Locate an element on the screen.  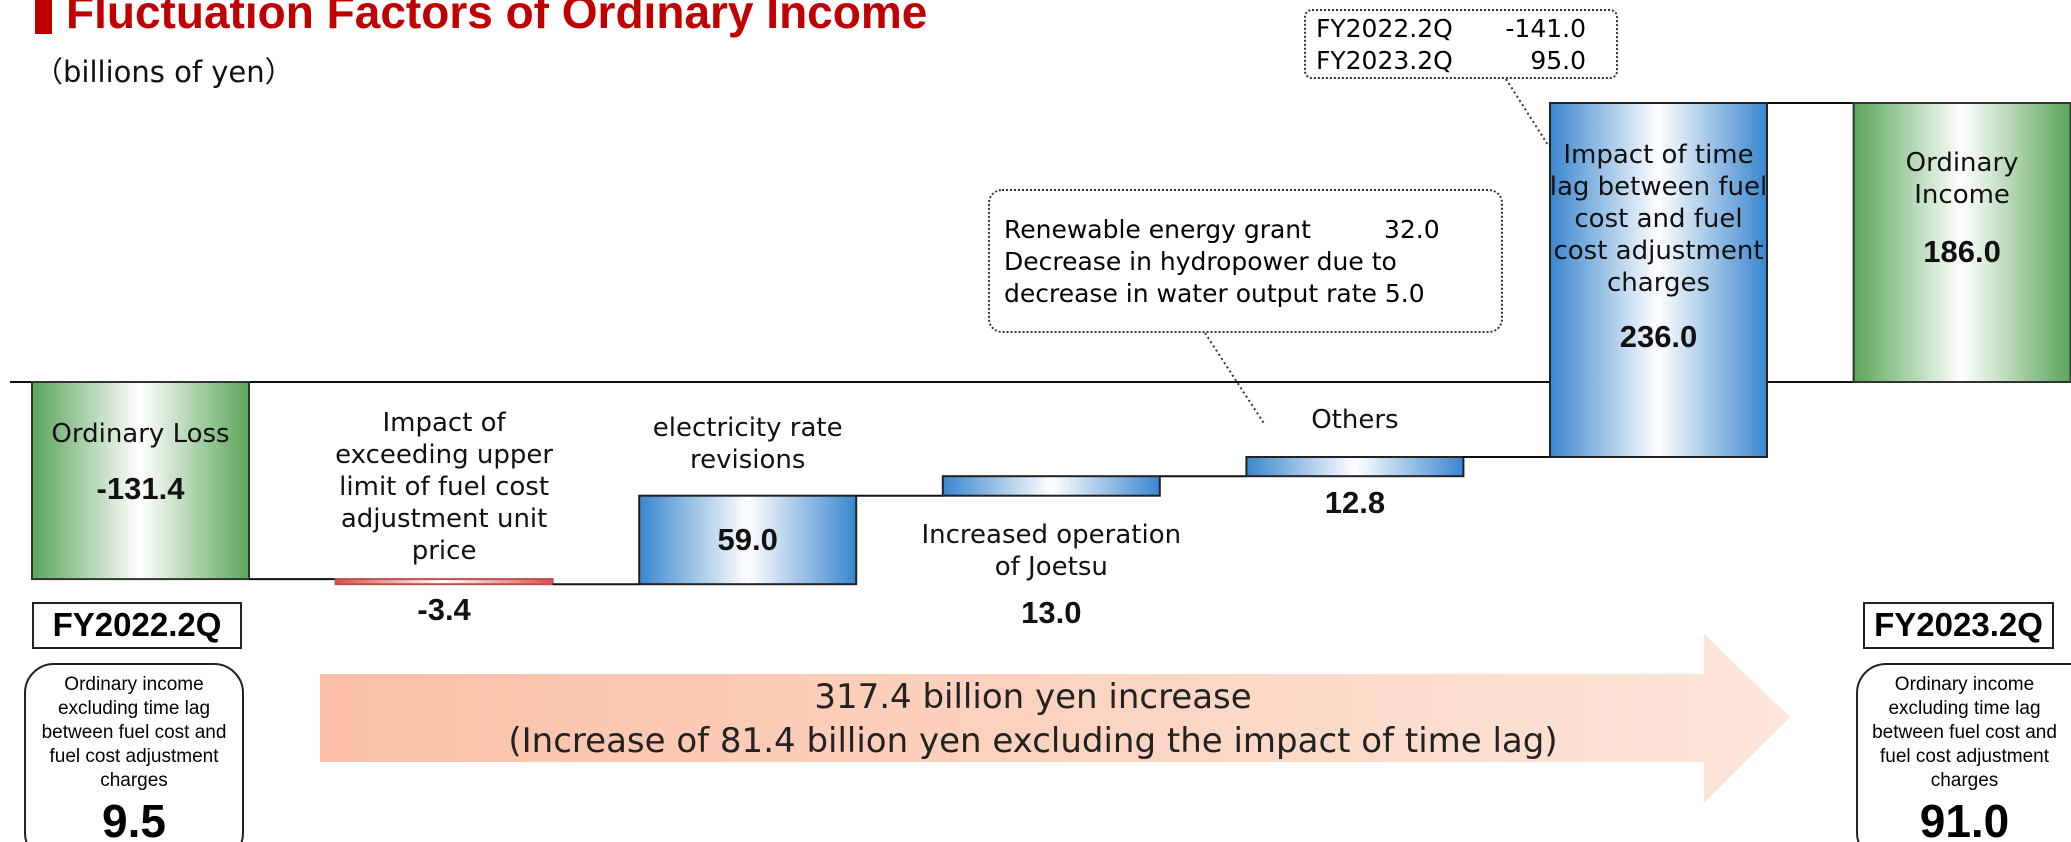
callout-value: 32.0 is located at coordinates (1412, 229).